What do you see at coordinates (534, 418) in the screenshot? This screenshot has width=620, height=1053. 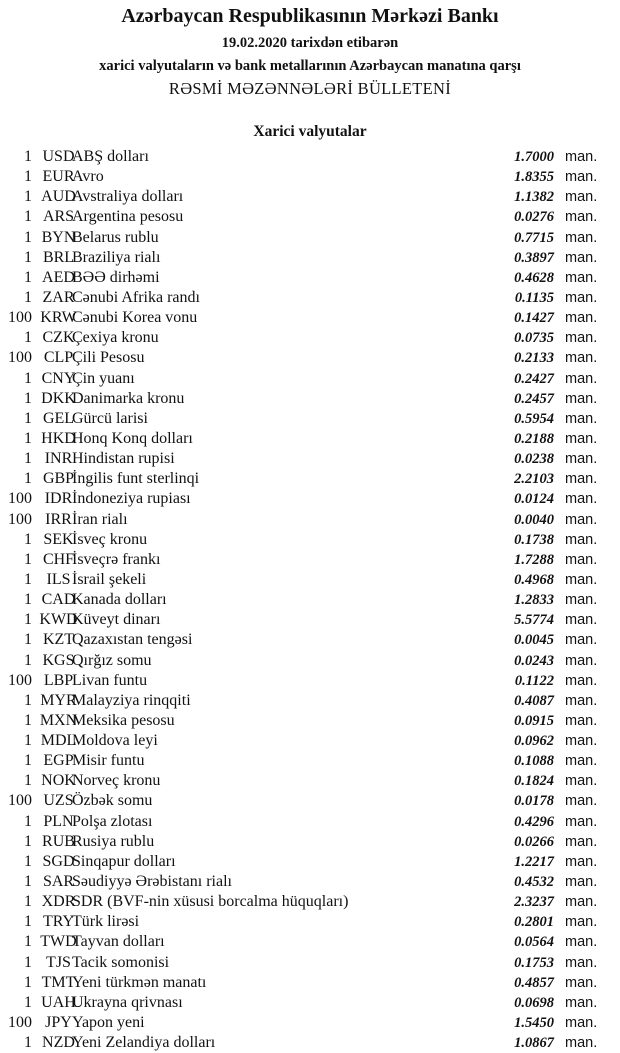 I see `exchange-rate: 0.5954` at bounding box center [534, 418].